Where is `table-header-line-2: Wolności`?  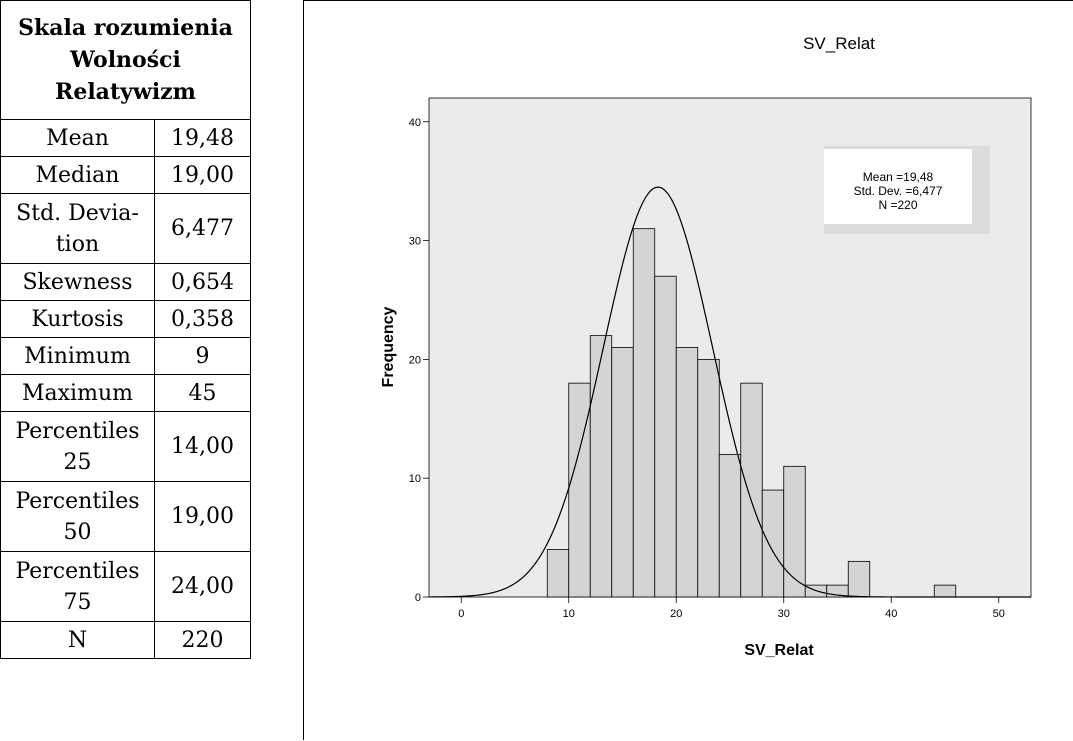
table-header-line-2: Wolności is located at coordinates (125, 60).